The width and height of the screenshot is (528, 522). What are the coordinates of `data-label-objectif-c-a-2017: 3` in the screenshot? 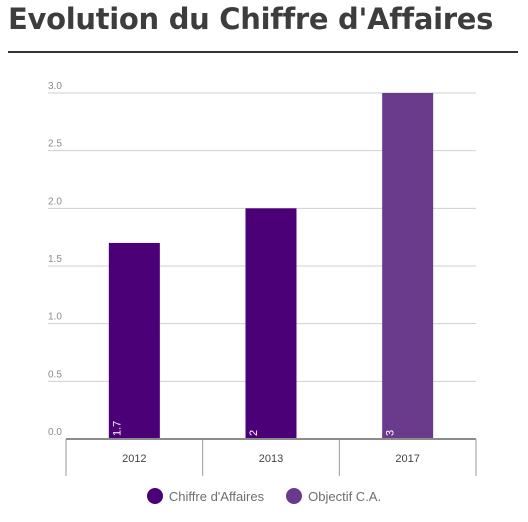 It's located at (391, 433).